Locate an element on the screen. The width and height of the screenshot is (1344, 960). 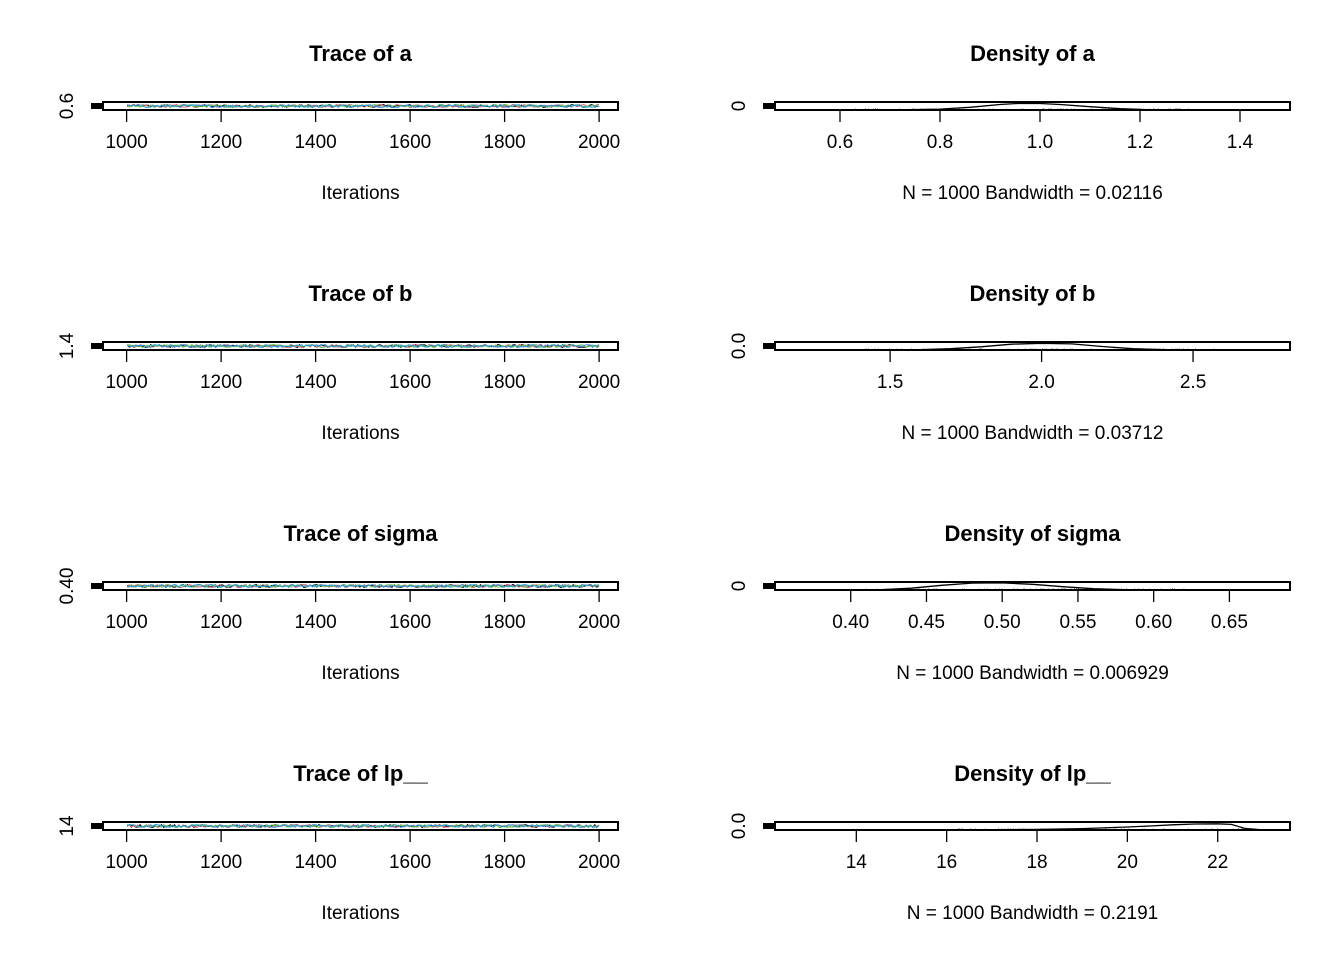
x-tick-label: 22 is located at coordinates (1217, 862).